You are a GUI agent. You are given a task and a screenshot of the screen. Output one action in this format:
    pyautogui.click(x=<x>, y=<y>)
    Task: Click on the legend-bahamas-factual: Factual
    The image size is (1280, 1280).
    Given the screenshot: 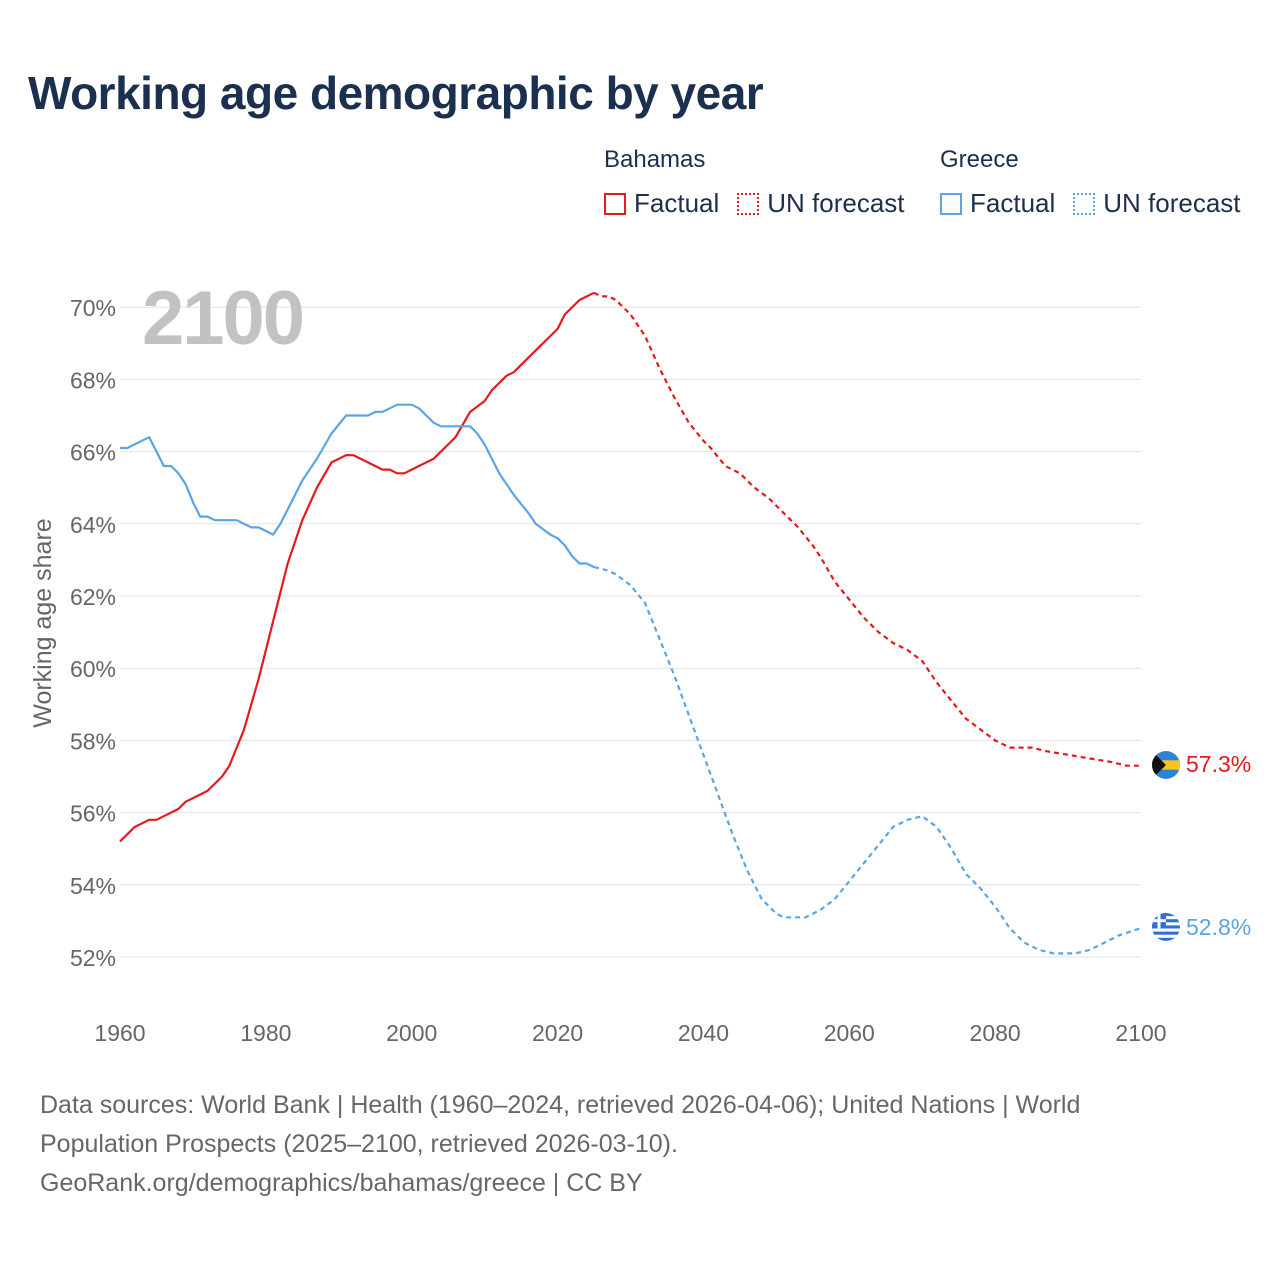 What is the action you would take?
    pyautogui.click(x=661, y=203)
    